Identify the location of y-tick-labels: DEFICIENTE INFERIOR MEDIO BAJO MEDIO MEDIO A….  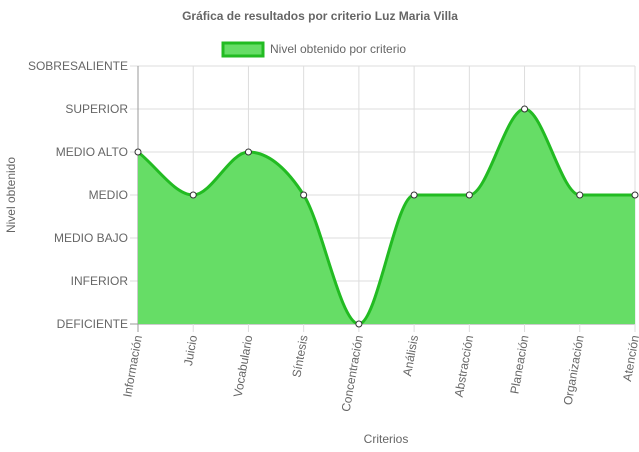
(78, 195).